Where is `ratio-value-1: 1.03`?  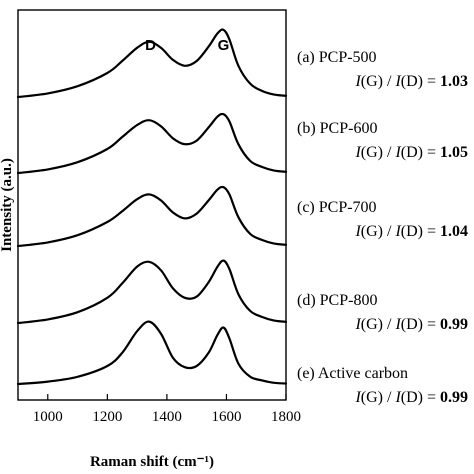 ratio-value-1: 1.03 is located at coordinates (454, 81).